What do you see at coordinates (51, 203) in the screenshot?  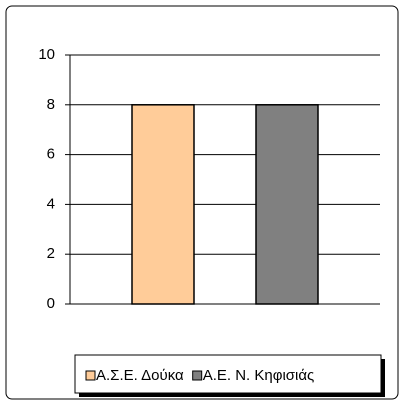 I see `y-tick-label: 4` at bounding box center [51, 203].